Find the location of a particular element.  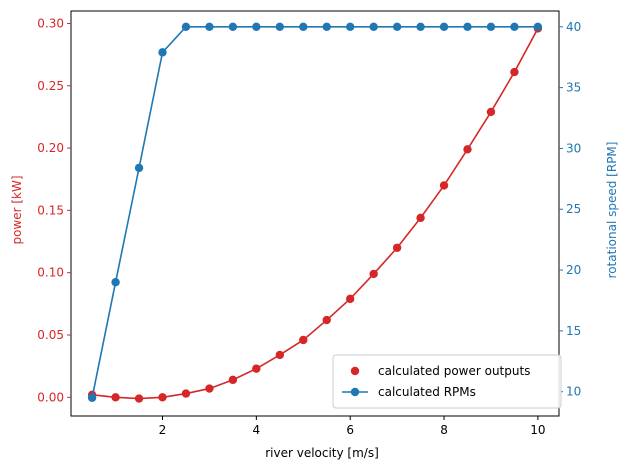

y-right-tick-label: 35 is located at coordinates (573, 88).